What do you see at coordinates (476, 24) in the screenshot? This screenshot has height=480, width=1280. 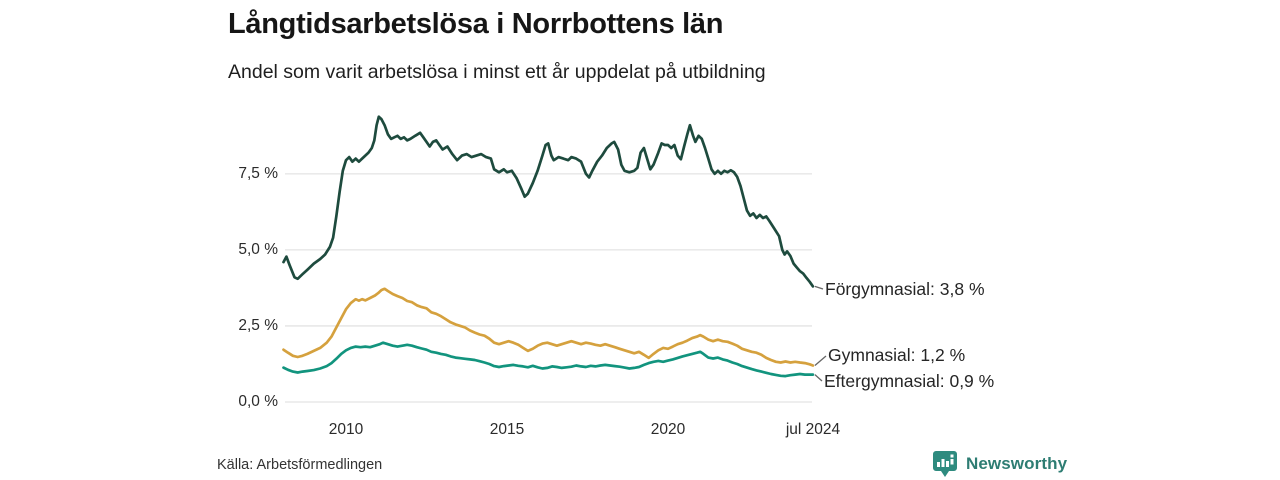 I see `chart-title: Långtidsarbetslösa i Norrbottens län` at bounding box center [476, 24].